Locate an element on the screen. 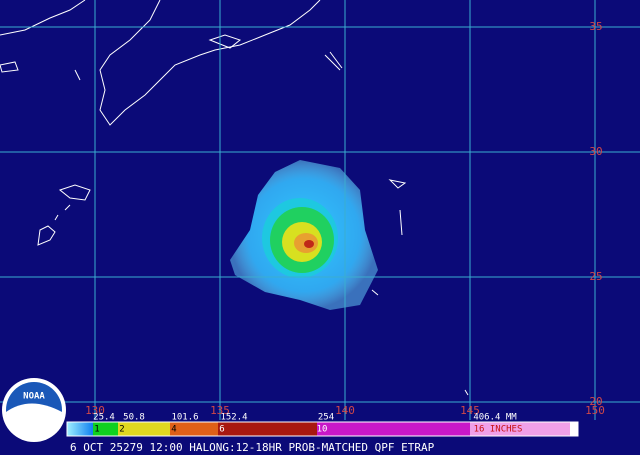 The width and height of the screenshot is (640, 455). mm-label: 406.4 MM is located at coordinates (495, 418).